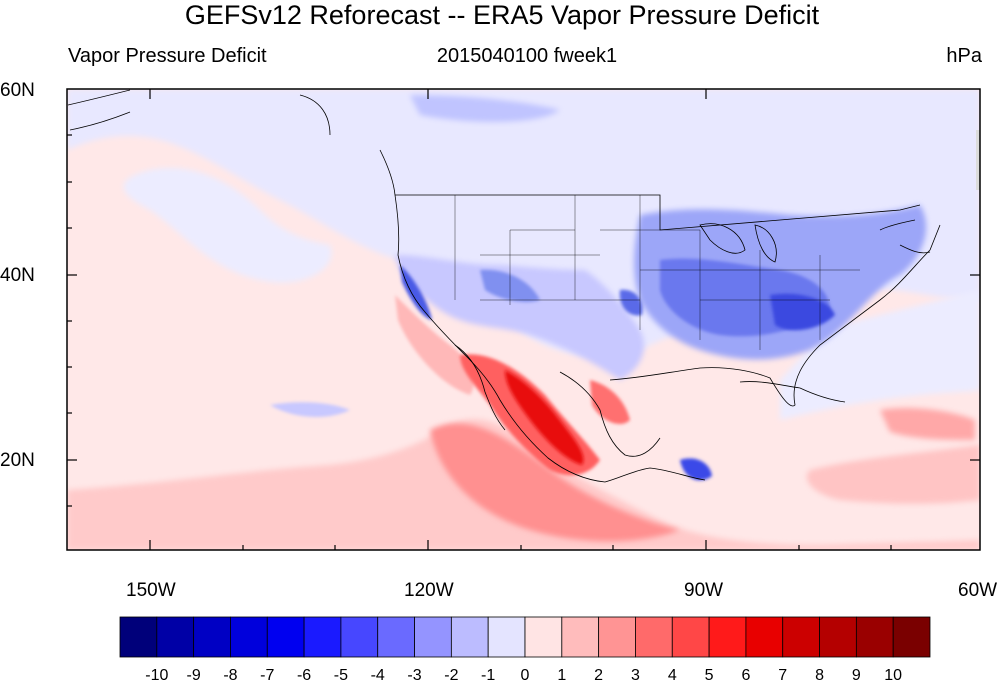 The height and width of the screenshot is (684, 1004). I want to click on colorbar-tick-label: -7, so click(267, 675).